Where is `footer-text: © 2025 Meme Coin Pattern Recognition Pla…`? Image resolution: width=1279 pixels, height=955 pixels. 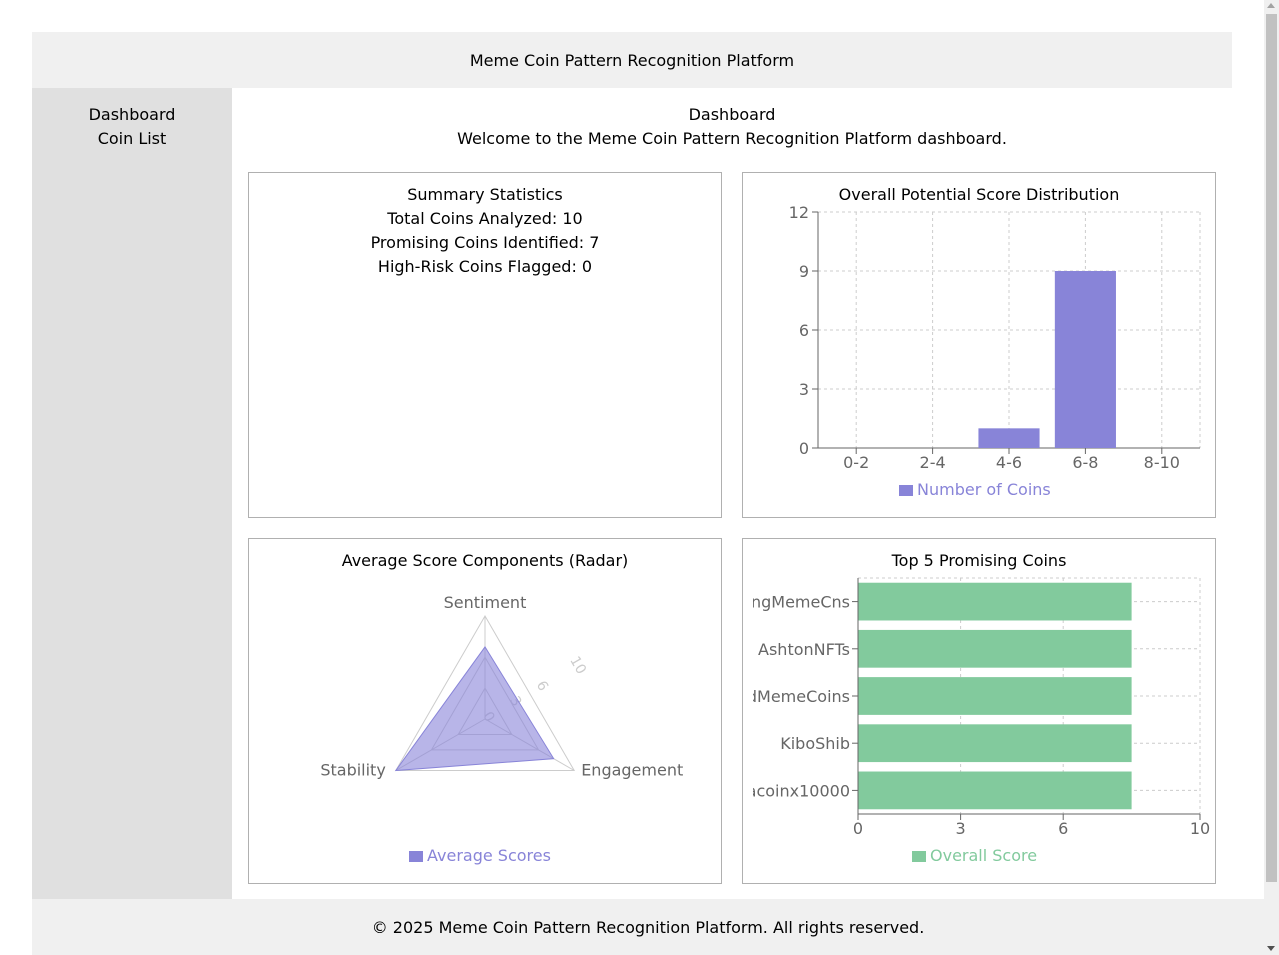
footer-text: © 2025 Meme Coin Pattern Recognition Pla… is located at coordinates (648, 927).